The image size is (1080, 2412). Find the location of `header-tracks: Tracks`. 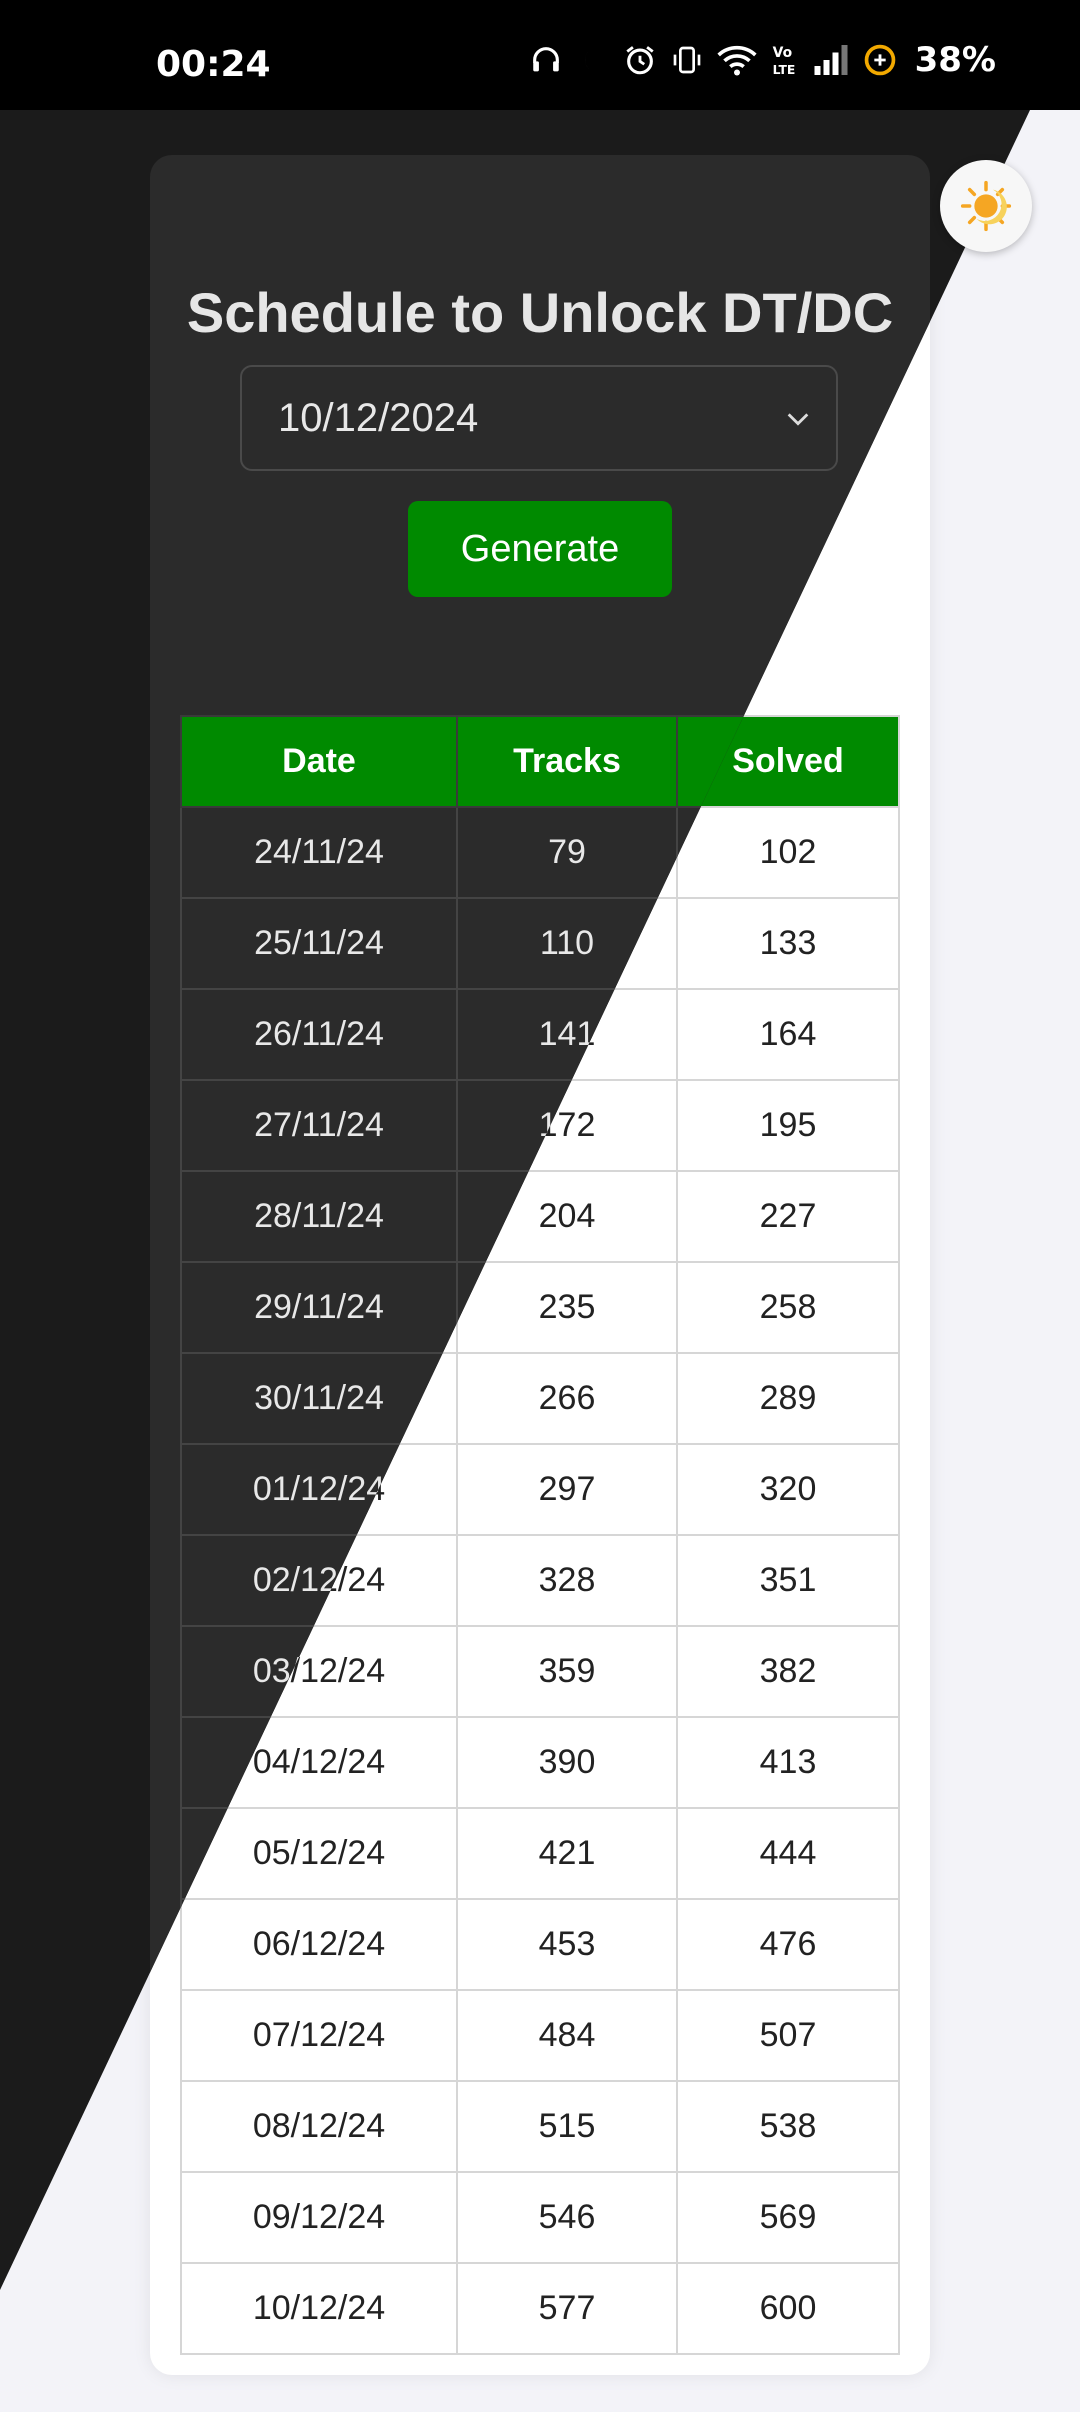

header-tracks: Tracks is located at coordinates (567, 761).